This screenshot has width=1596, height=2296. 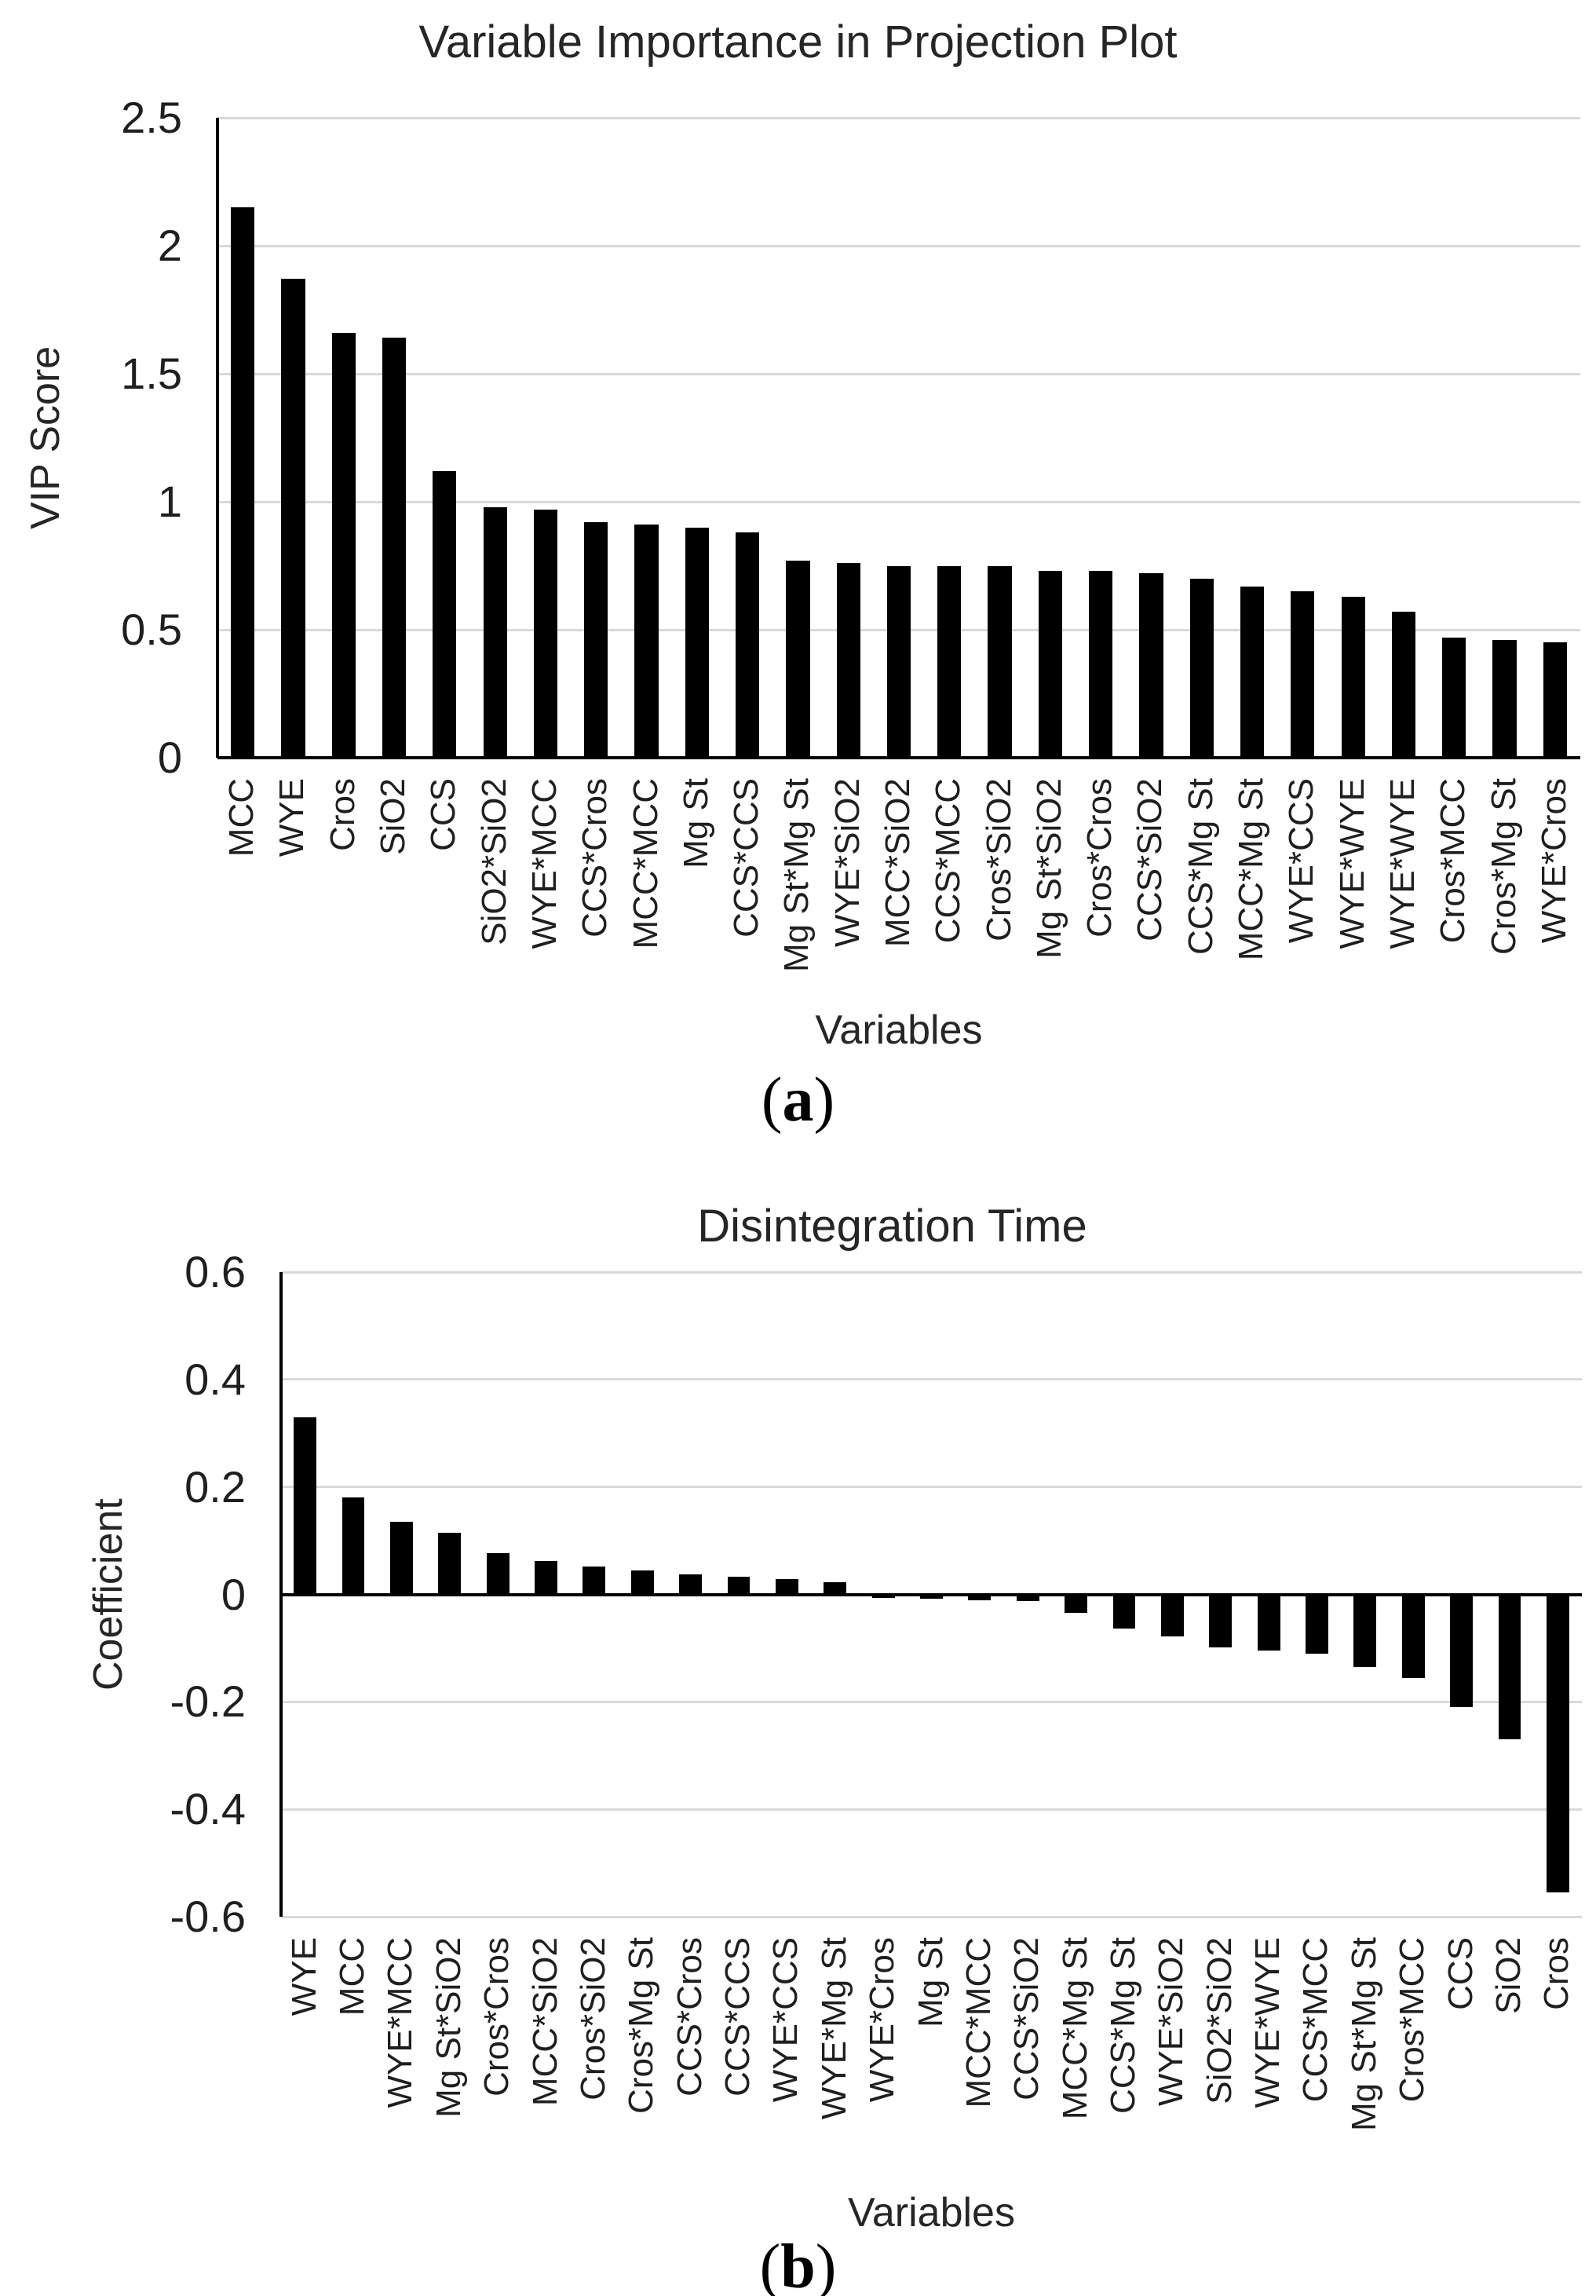 I want to click on y-tick-label: 2, so click(x=169, y=246).